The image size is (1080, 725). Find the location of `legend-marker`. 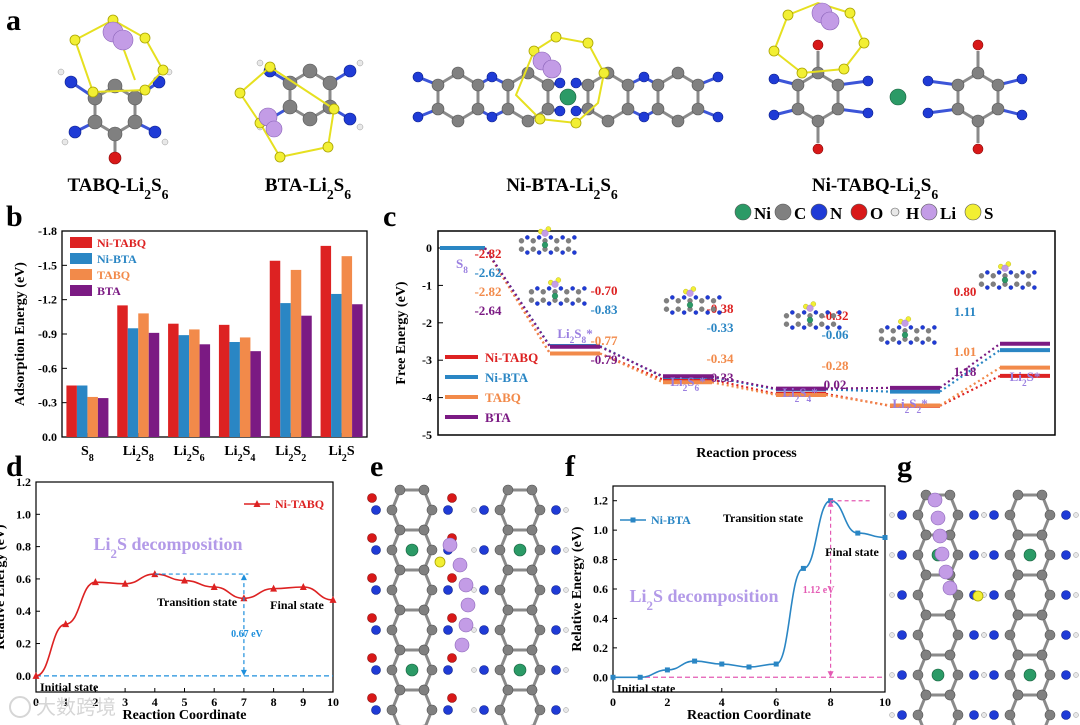

legend-marker is located at coordinates (633, 520).